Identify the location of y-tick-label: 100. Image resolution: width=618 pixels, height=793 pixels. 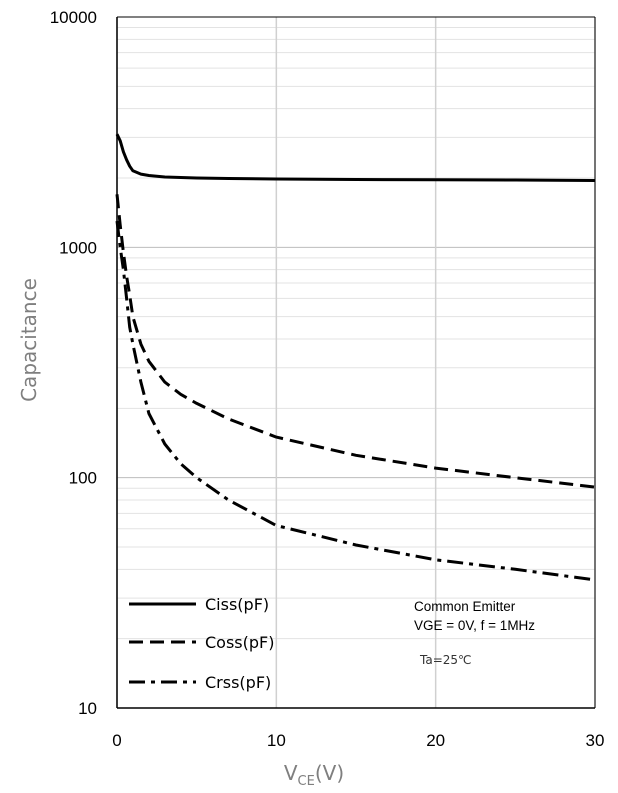
(83, 478).